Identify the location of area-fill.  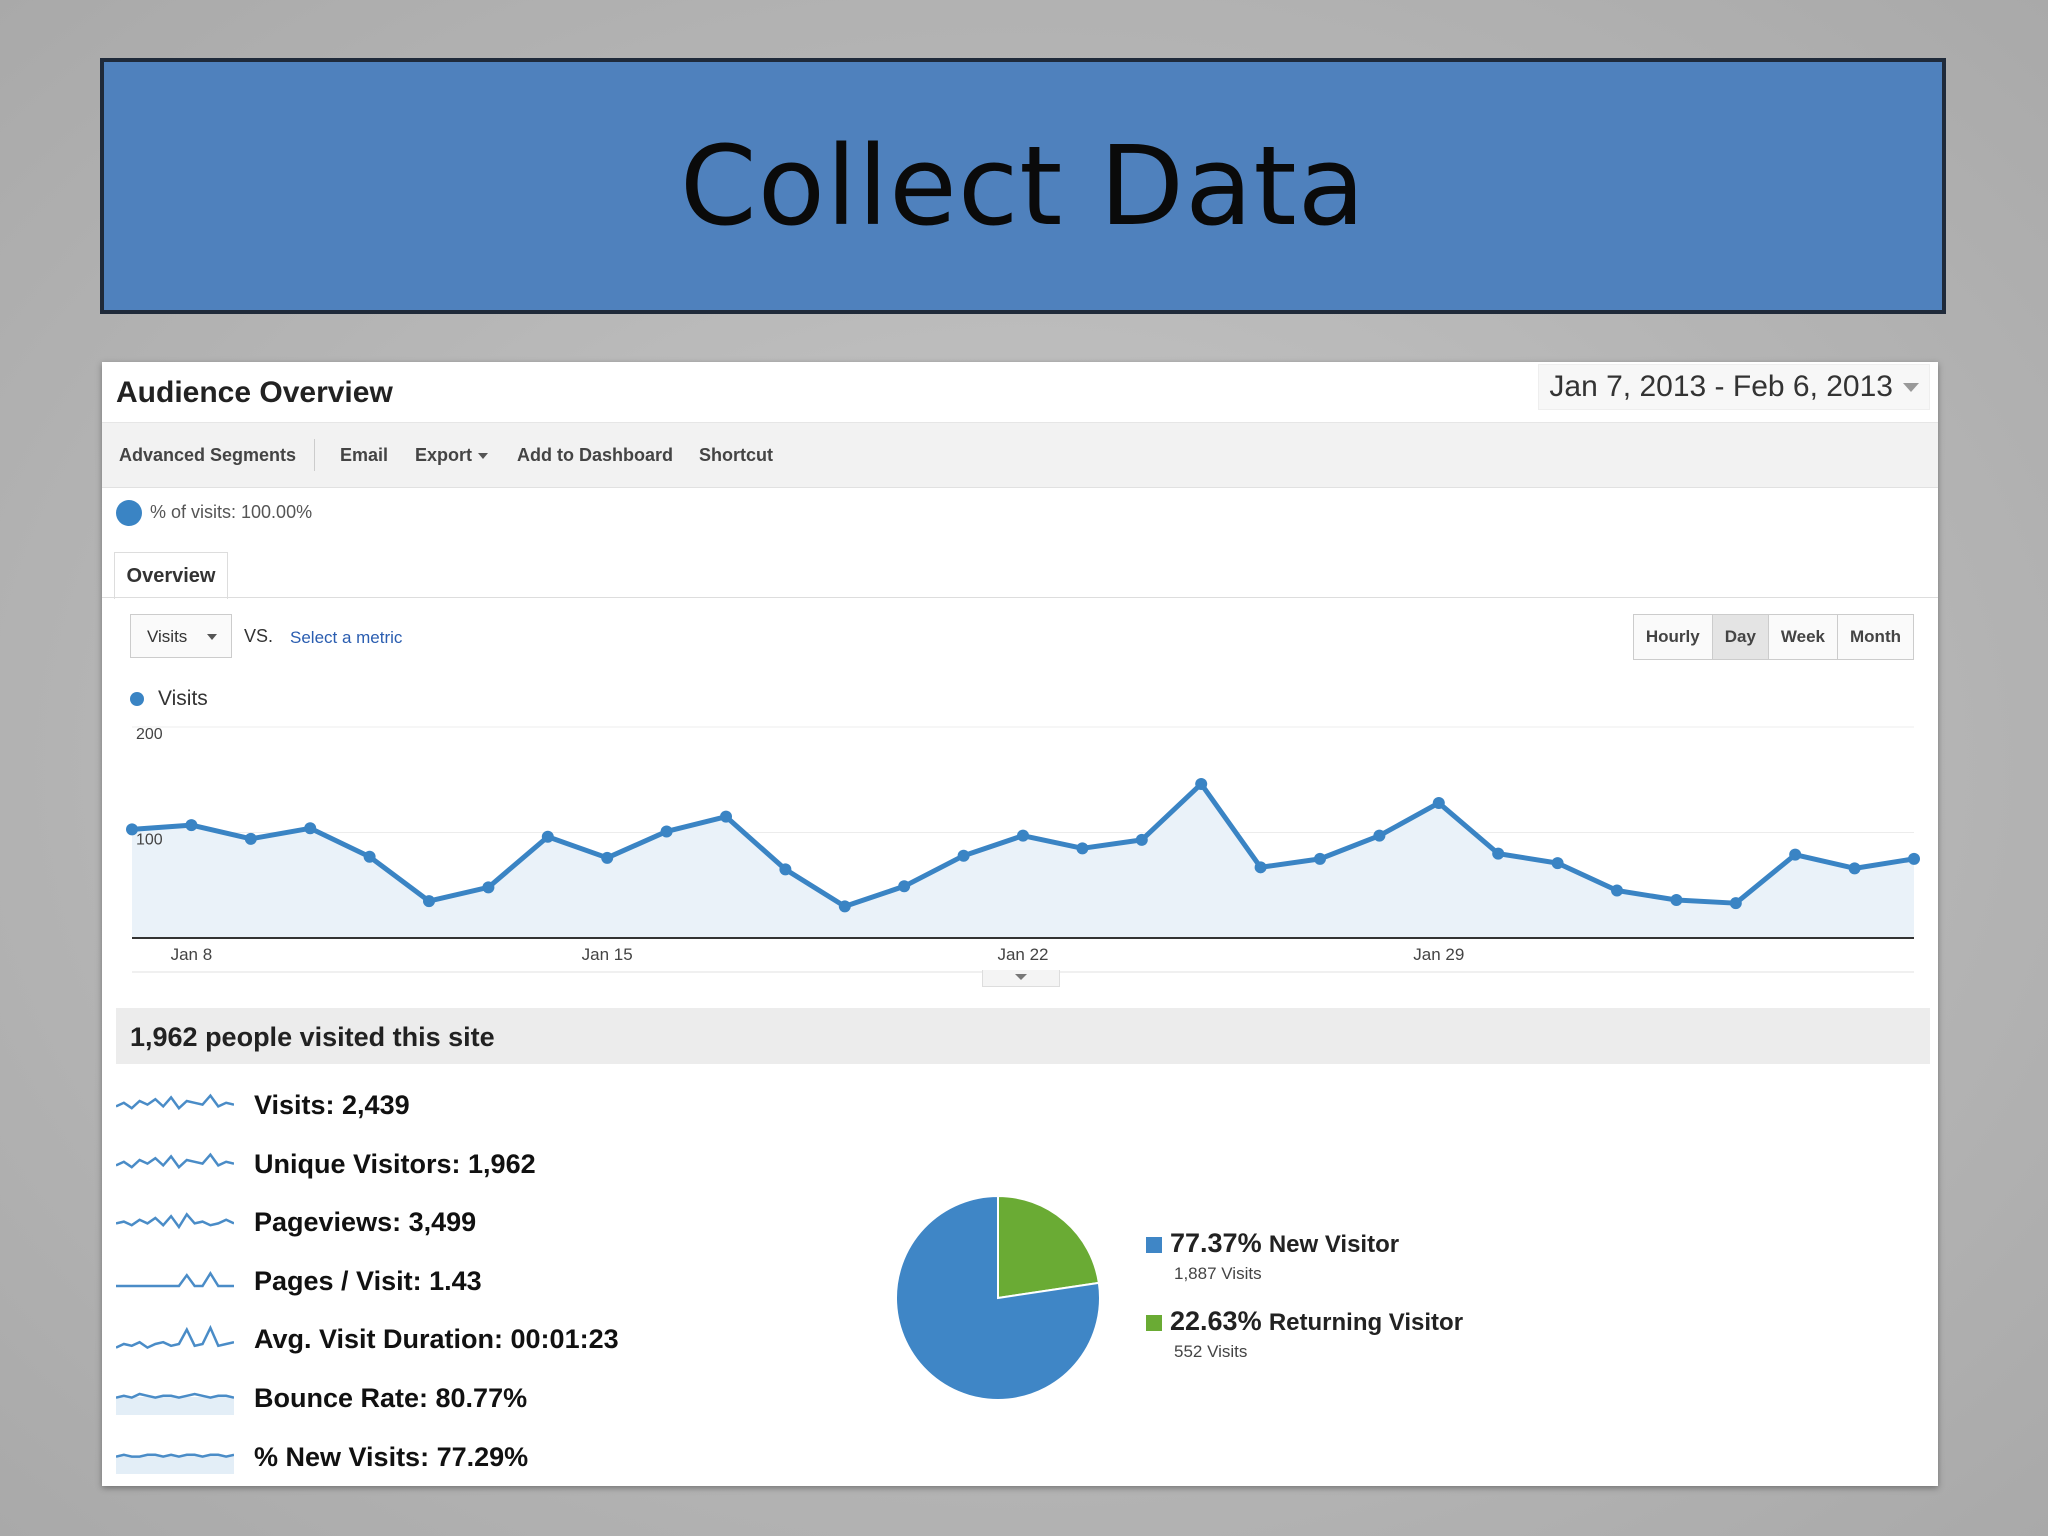
(1023, 860).